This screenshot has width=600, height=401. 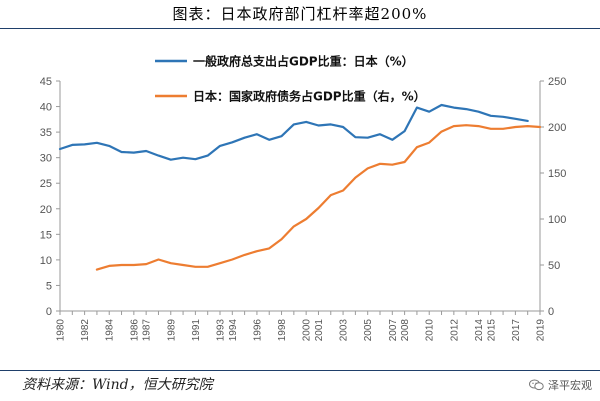 I want to click on x-tick-label: 1998, so click(x=282, y=330).